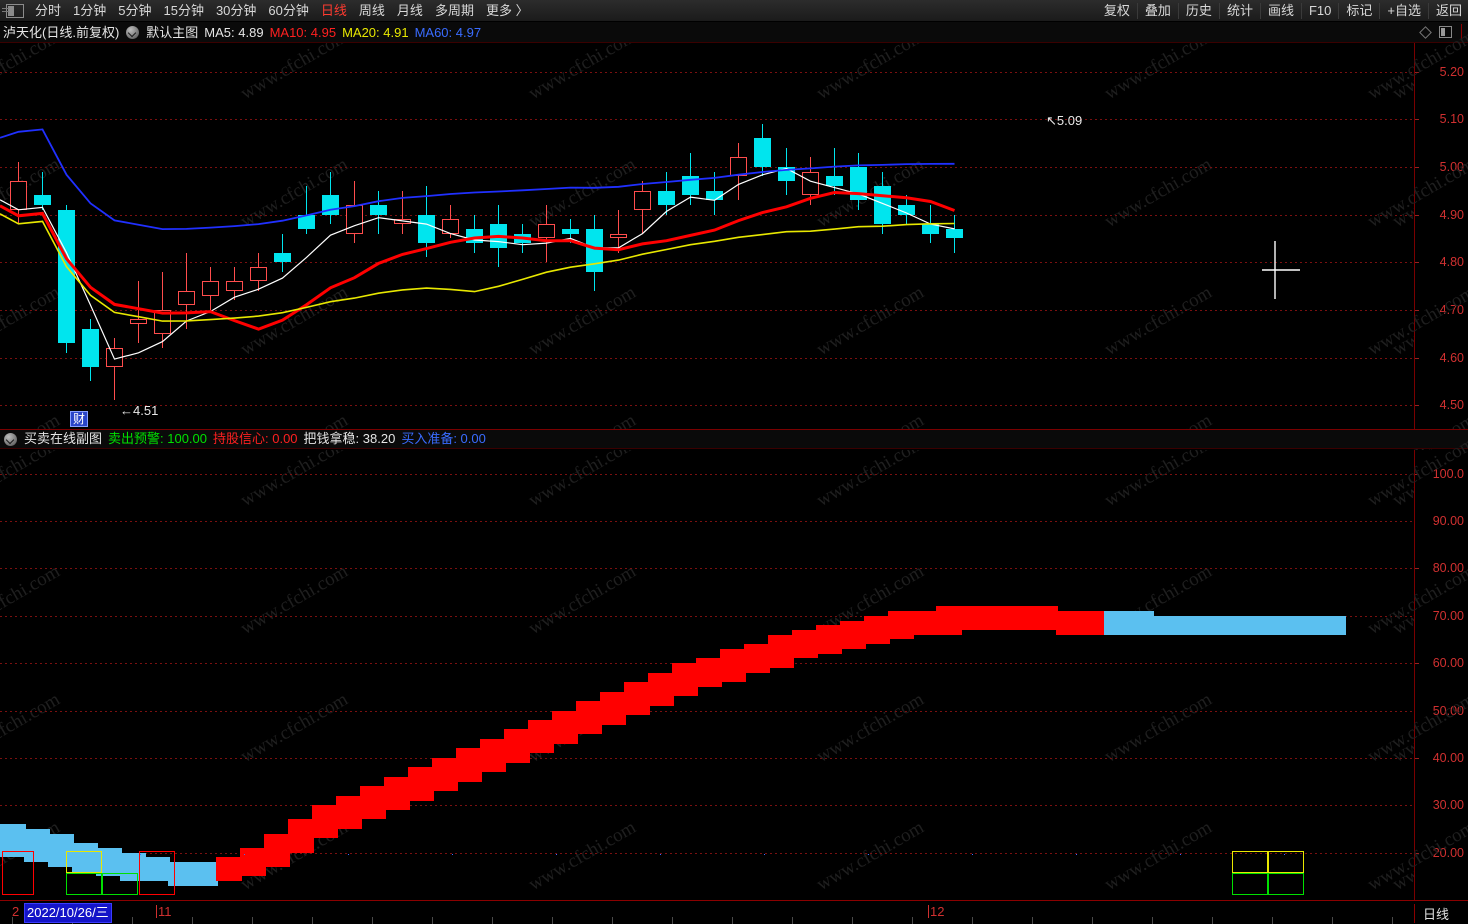 The width and height of the screenshot is (1468, 924). Describe the element at coordinates (454, 10) in the screenshot. I see `period-tab-9: 多周期` at that location.